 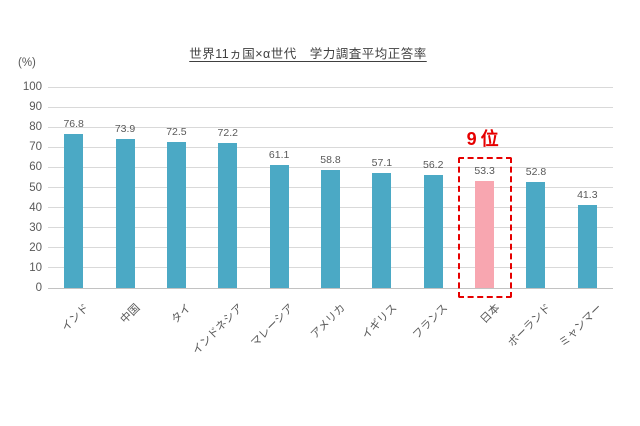 What do you see at coordinates (130, 314) in the screenshot?
I see `x-category-label: 中国` at bounding box center [130, 314].